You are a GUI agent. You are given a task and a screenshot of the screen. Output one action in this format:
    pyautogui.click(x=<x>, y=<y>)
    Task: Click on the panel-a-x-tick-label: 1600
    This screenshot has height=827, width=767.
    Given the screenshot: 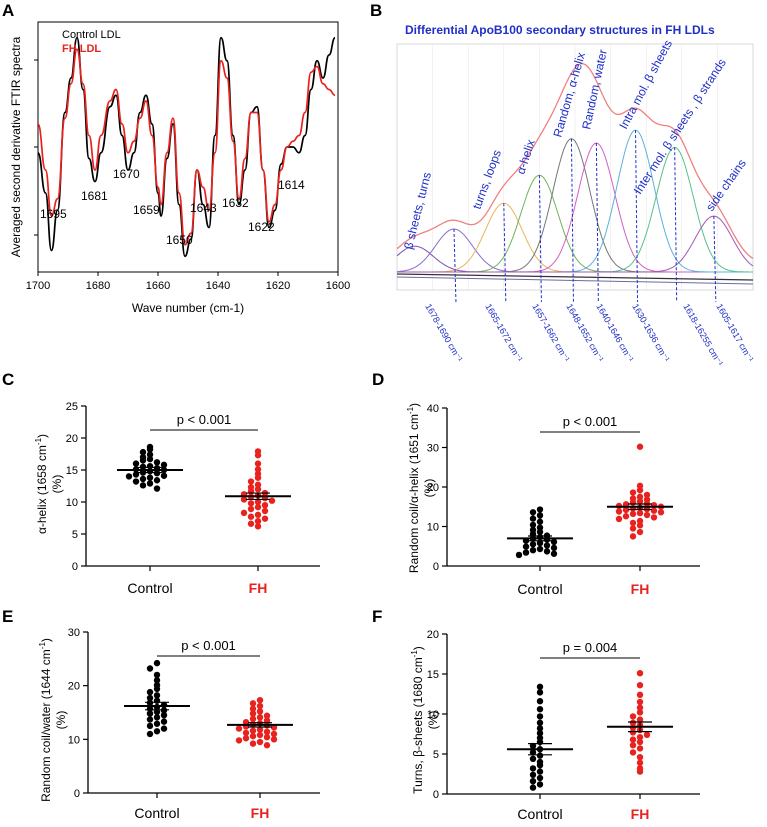 What is the action you would take?
    pyautogui.click(x=338, y=286)
    